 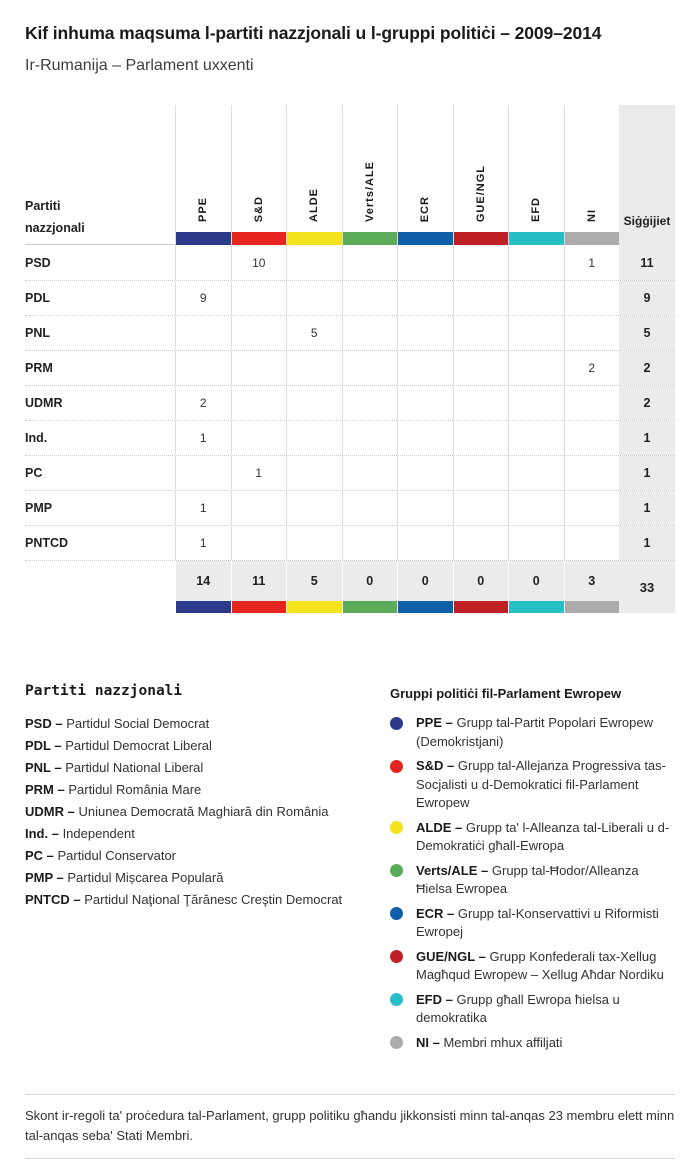 I want to click on group-legend-abbr: GUE/NGL –, so click(x=453, y=956).